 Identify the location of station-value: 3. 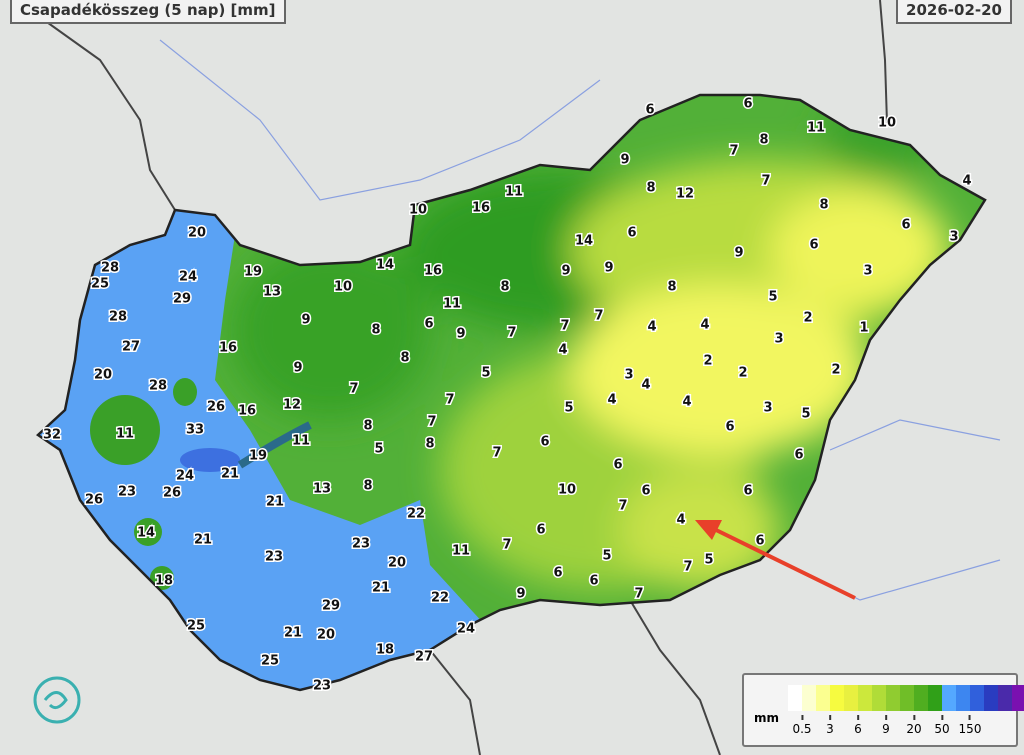
(628, 375).